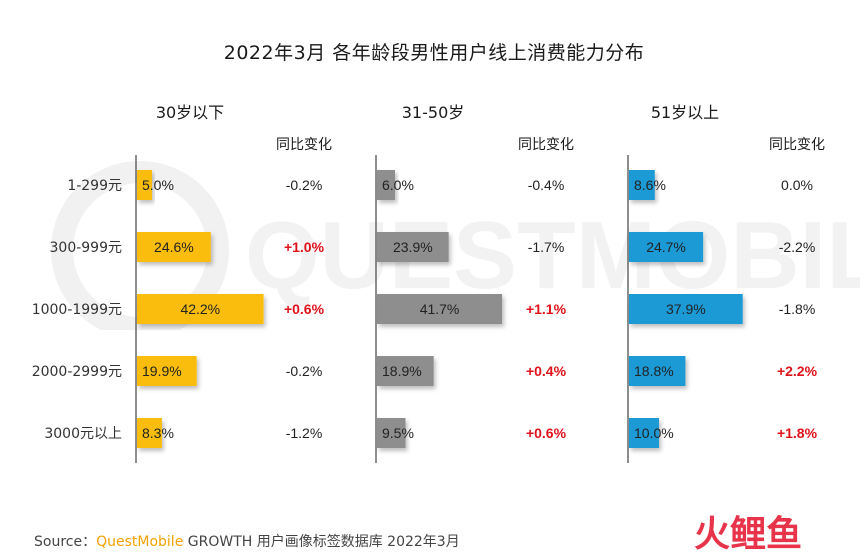 The height and width of the screenshot is (558, 868). I want to click on source-brand: QuestMobile, so click(140, 542).